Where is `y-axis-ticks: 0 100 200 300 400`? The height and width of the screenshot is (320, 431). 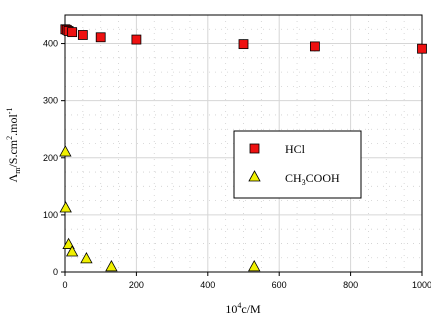 y-axis-ticks: 0 100 200 300 400 is located at coordinates (54, 158).